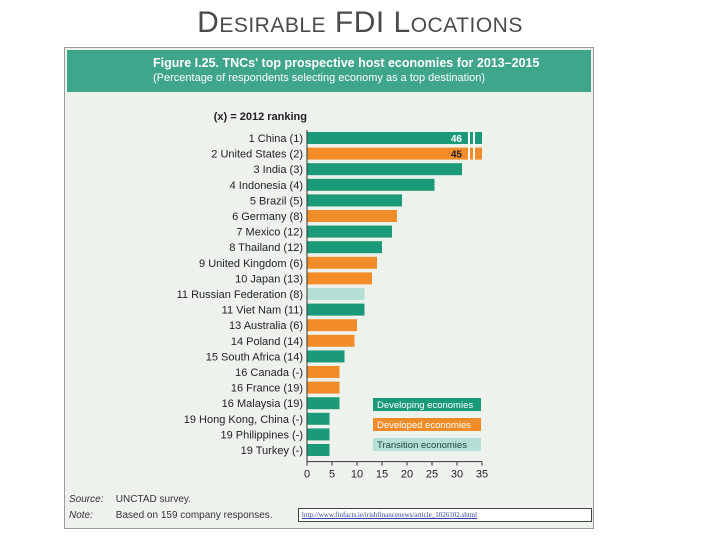 The height and width of the screenshot is (540, 720). What do you see at coordinates (269, 233) in the screenshot?
I see `category-label: 7 Mexico (12)` at bounding box center [269, 233].